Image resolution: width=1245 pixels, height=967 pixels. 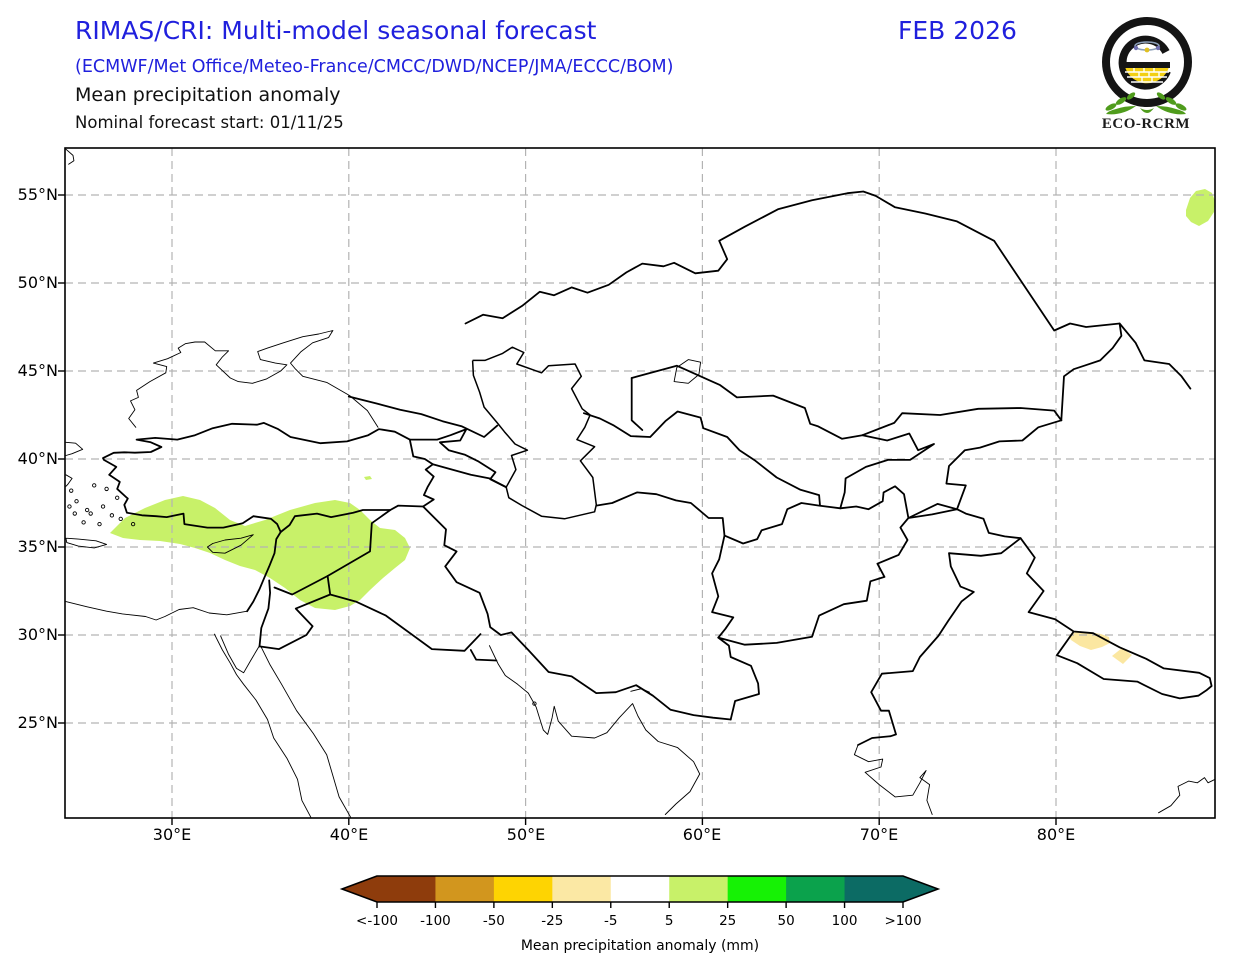 I want to click on lat-tick-label: 35°N, so click(x=37, y=546).